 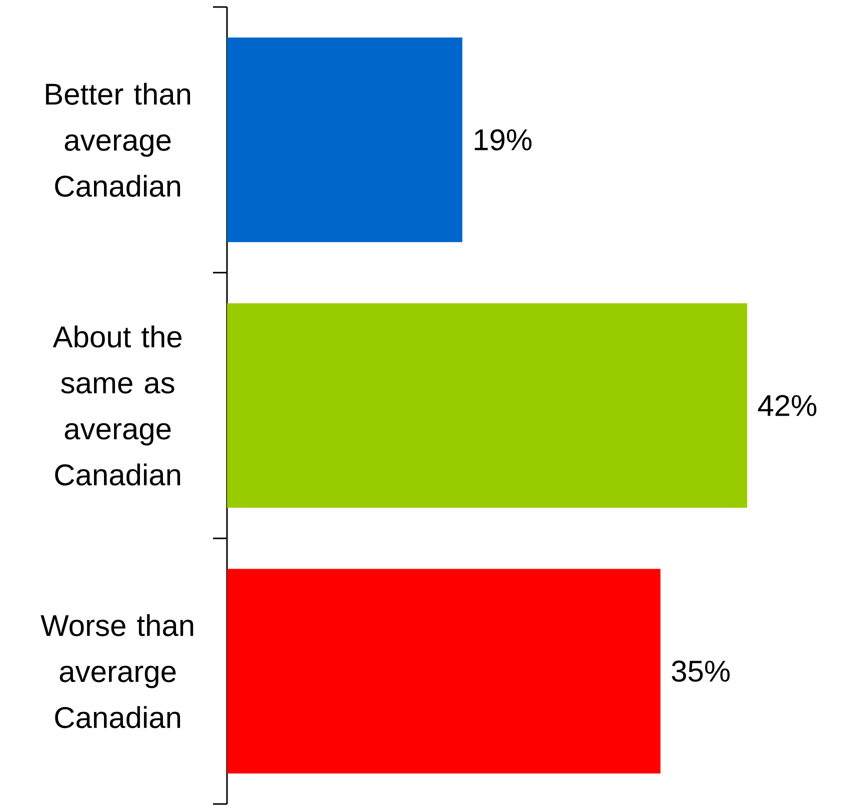 What do you see at coordinates (701, 671) in the screenshot?
I see `data-label: 35%` at bounding box center [701, 671].